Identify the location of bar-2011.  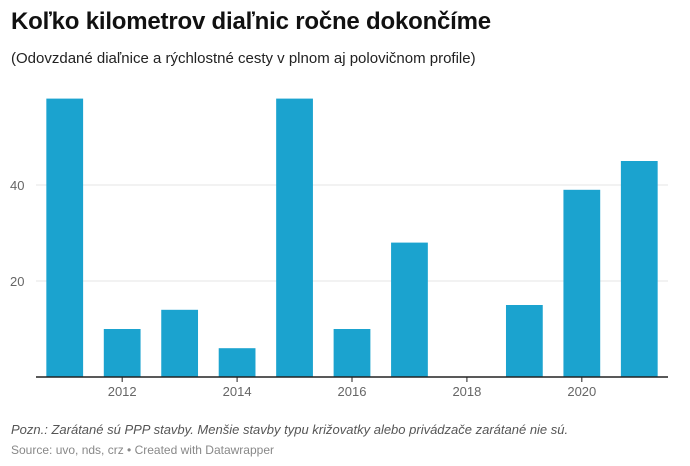
(65, 237).